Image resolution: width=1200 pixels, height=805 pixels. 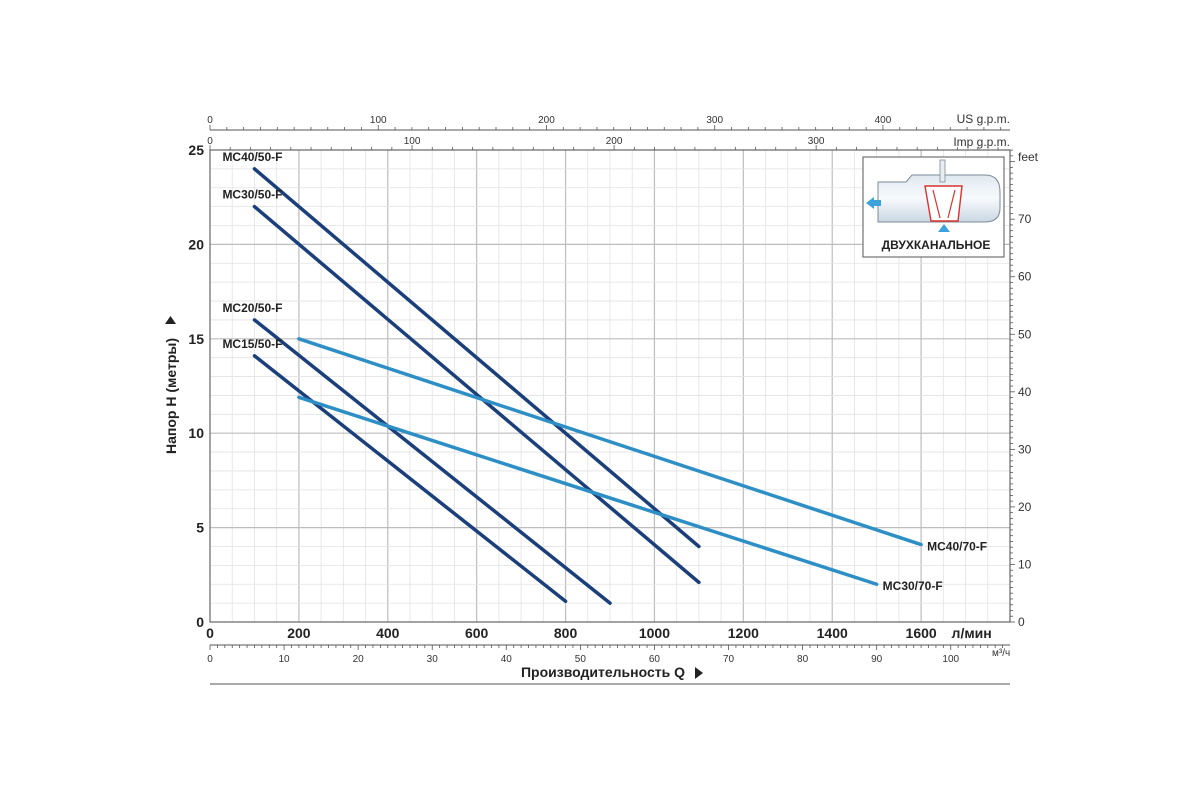 I want to click on us-gpm-axis-label: US g.p.m., so click(x=983, y=119).